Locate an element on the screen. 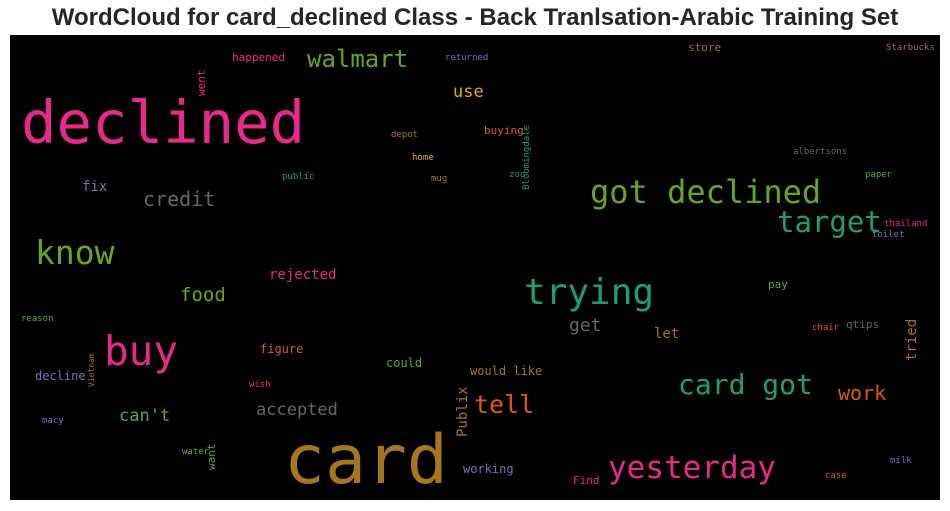  cloud-word: Vietnam is located at coordinates (91, 370).